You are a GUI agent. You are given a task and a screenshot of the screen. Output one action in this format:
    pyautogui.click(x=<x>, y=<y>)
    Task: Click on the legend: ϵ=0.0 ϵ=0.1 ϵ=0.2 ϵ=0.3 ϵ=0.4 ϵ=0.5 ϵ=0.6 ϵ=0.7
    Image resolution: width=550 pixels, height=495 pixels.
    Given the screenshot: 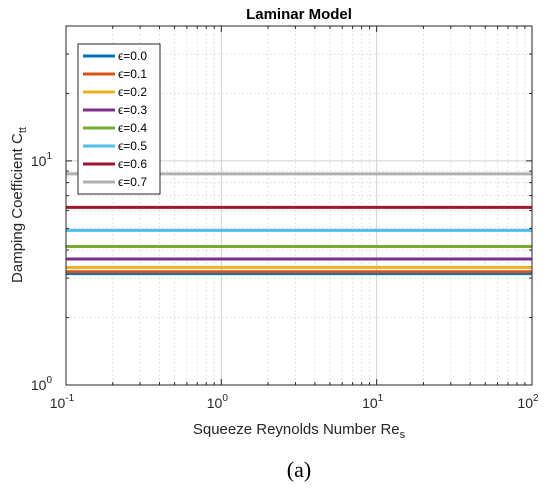 What is the action you would take?
    pyautogui.click(x=119, y=119)
    